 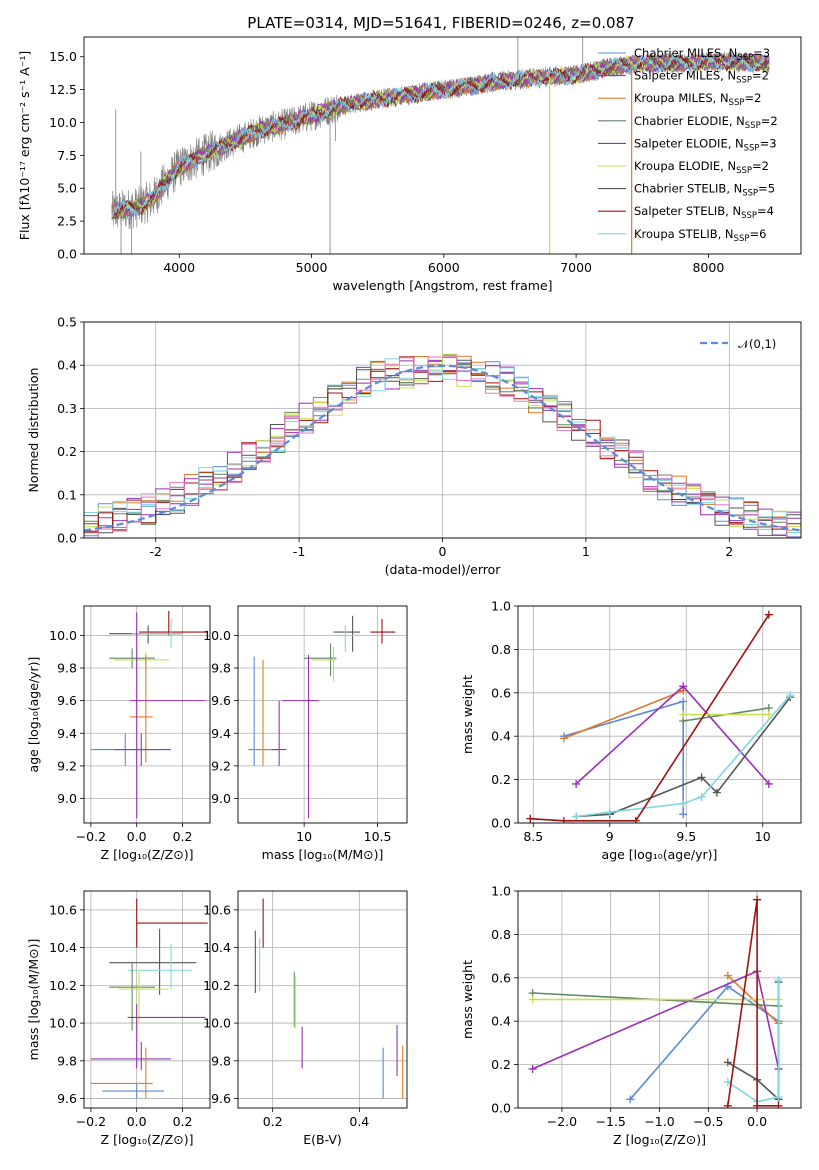 What do you see at coordinates (359, 1121) in the screenshot?
I see `ebv-xtick-label: 0.4` at bounding box center [359, 1121].